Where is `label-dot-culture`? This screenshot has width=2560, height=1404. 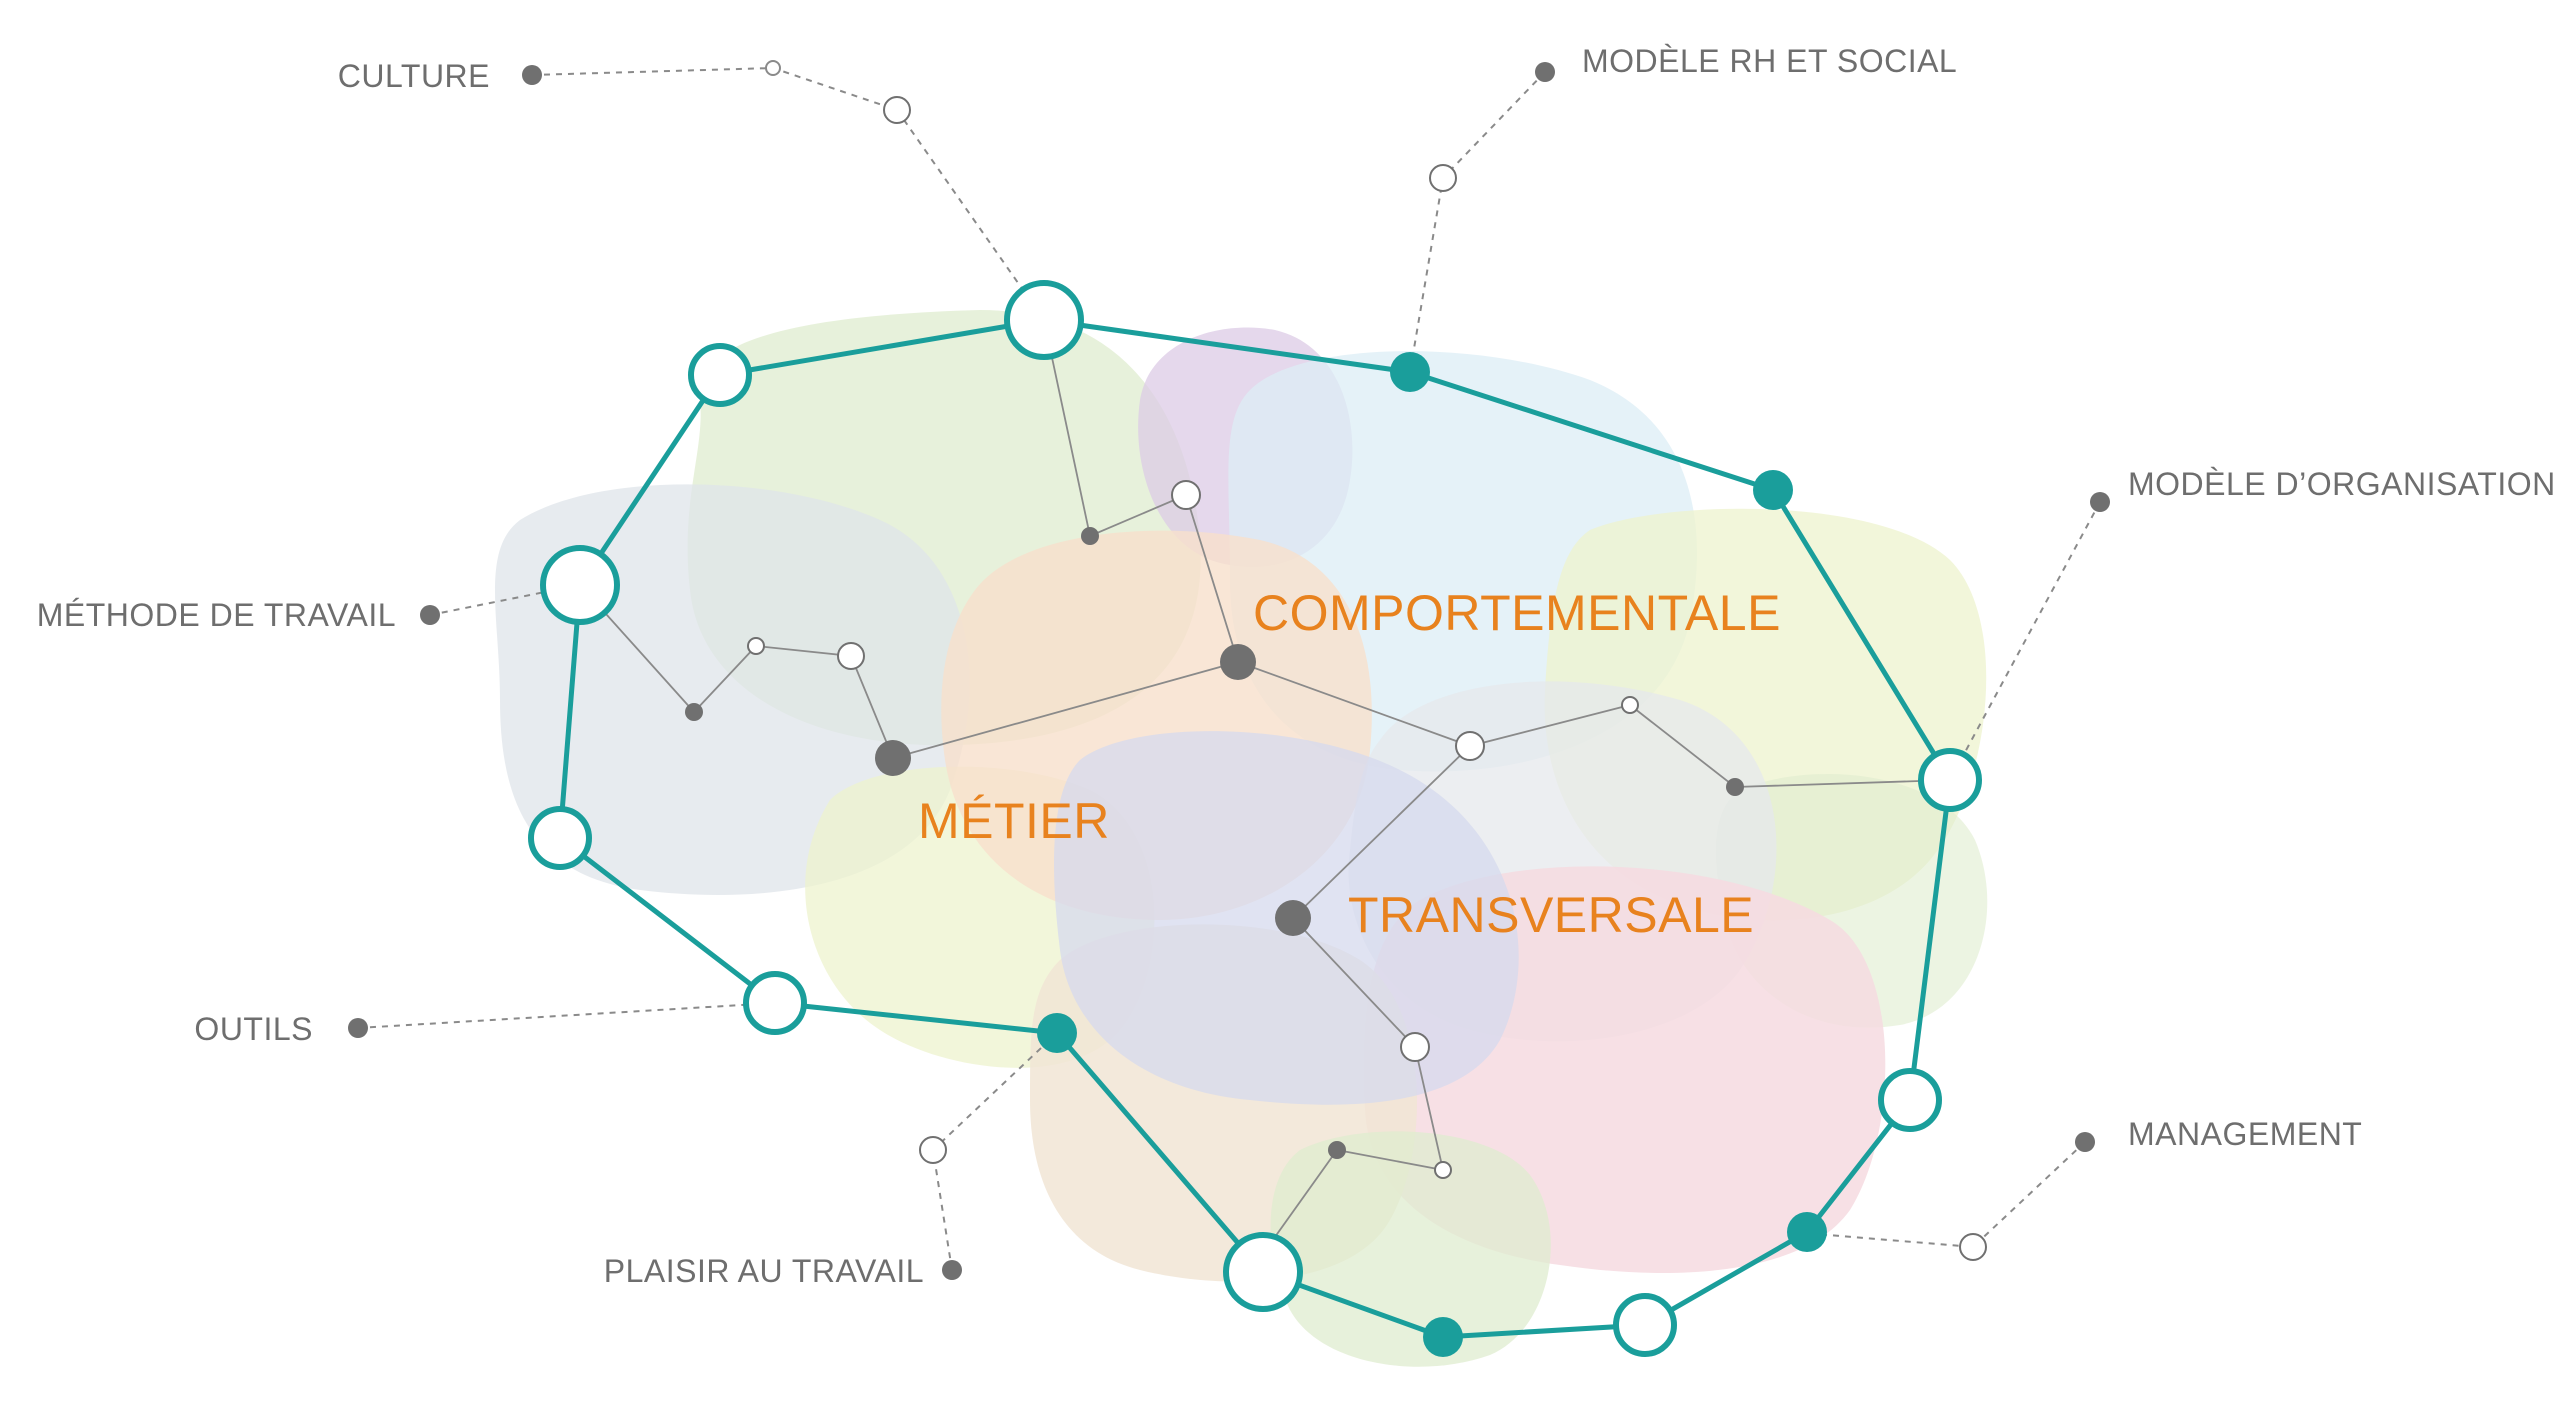
label-dot-culture is located at coordinates (532, 75).